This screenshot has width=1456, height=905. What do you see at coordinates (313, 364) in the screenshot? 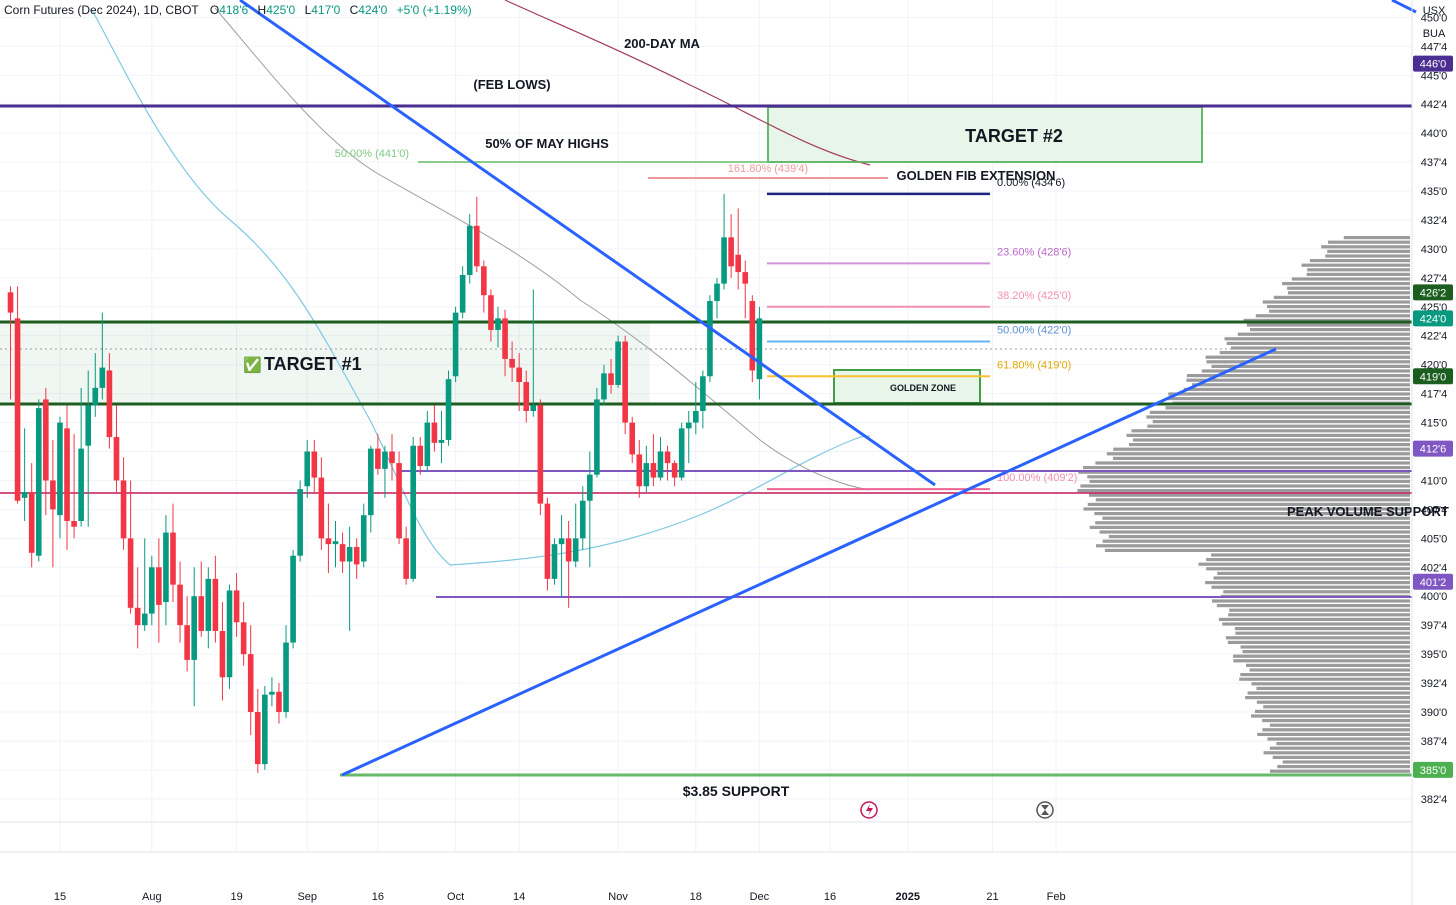
I see `target1-label: TARGET #1` at bounding box center [313, 364].